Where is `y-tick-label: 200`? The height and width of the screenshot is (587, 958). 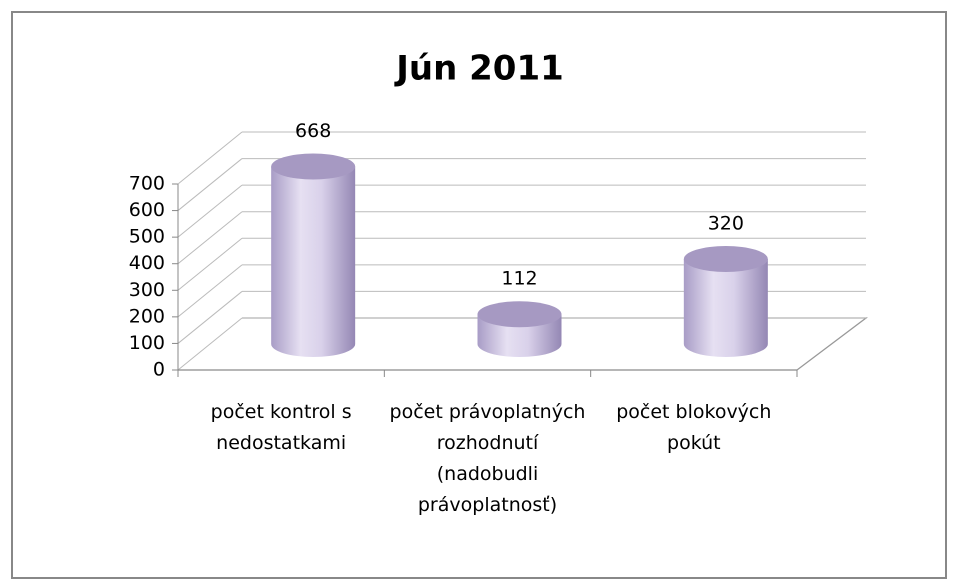 y-tick-label: 200 is located at coordinates (147, 316).